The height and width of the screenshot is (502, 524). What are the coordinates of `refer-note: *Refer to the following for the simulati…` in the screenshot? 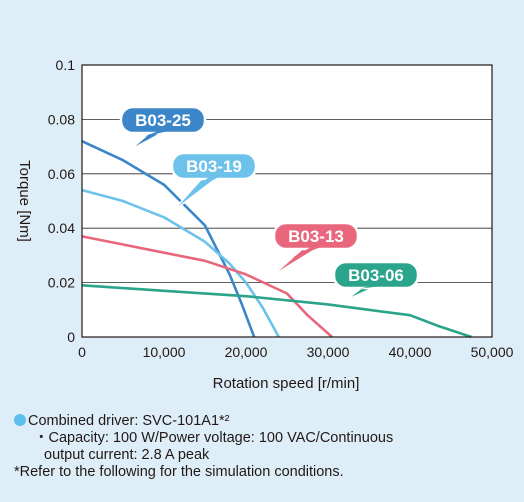 It's located at (179, 472).